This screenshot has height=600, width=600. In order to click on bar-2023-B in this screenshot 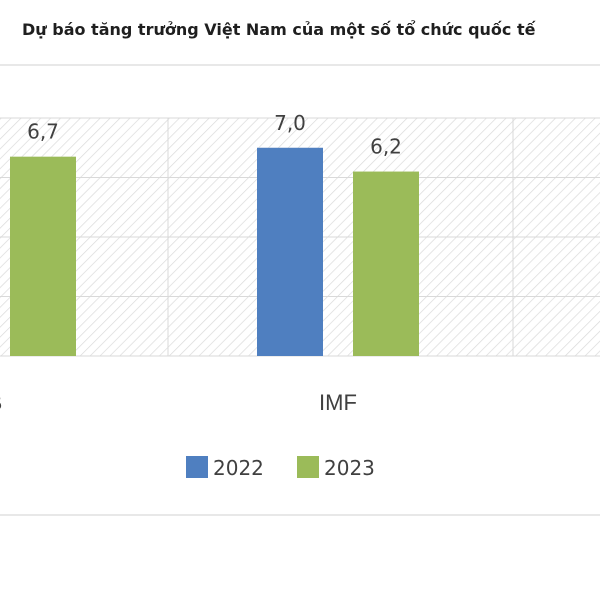, I will do `click(43, 256)`.